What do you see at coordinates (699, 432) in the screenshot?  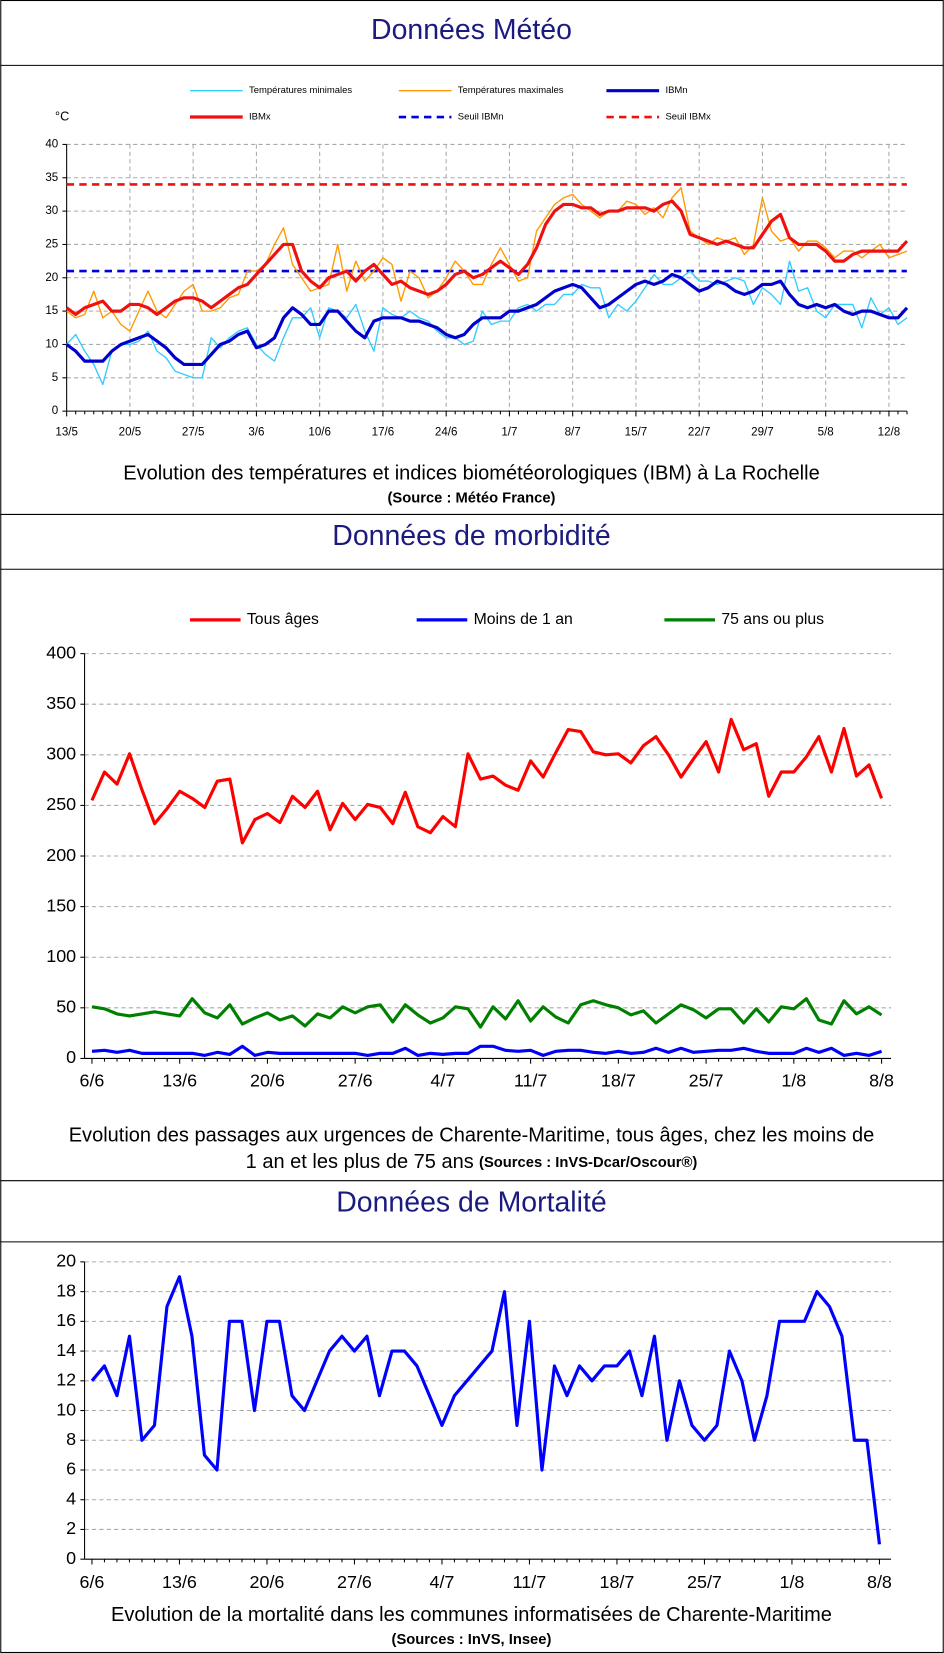 I see `x-tick-label: 22/7` at bounding box center [699, 432].